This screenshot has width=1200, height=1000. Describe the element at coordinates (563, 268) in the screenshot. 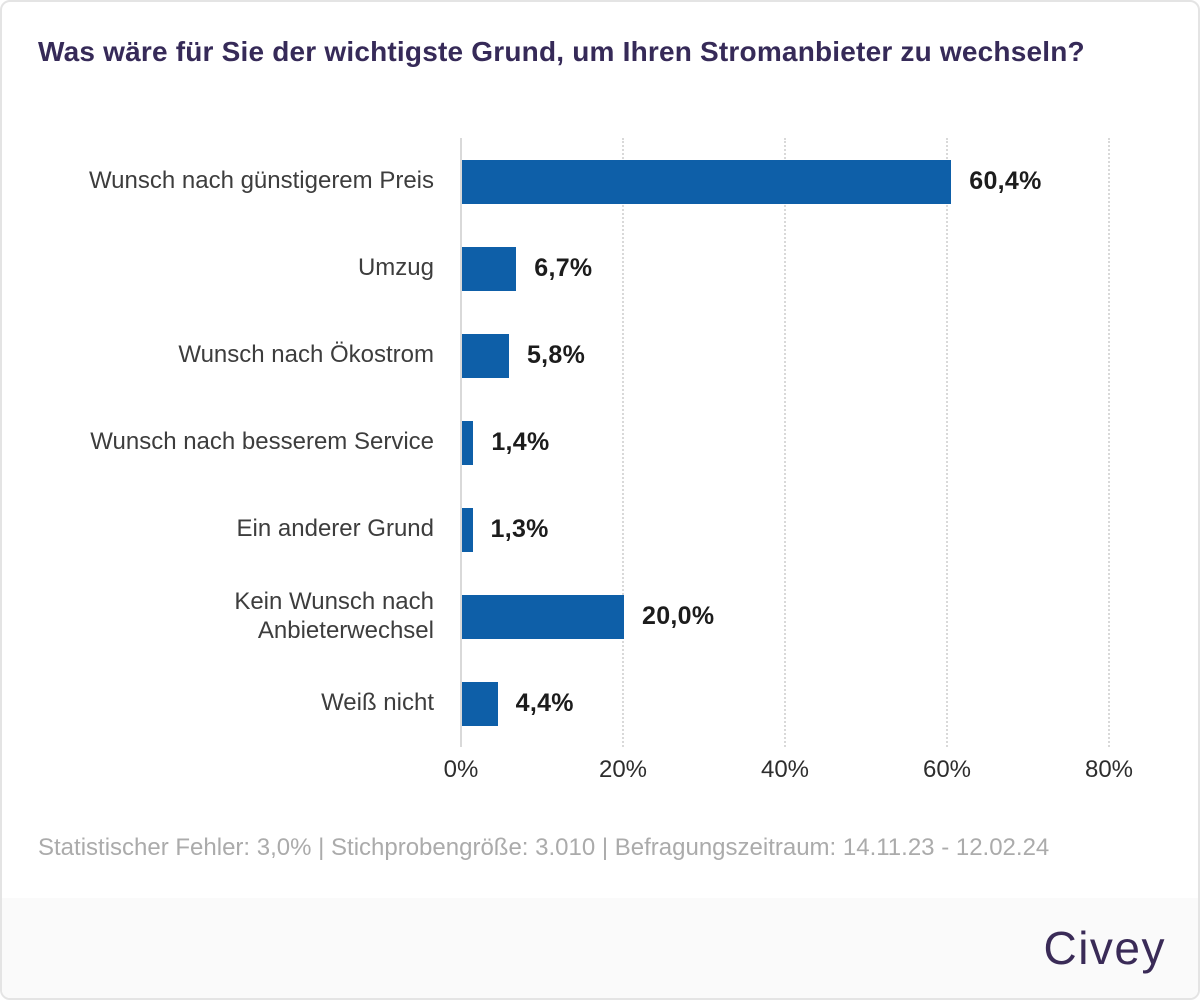

I see `value-label: 6,7%` at that location.